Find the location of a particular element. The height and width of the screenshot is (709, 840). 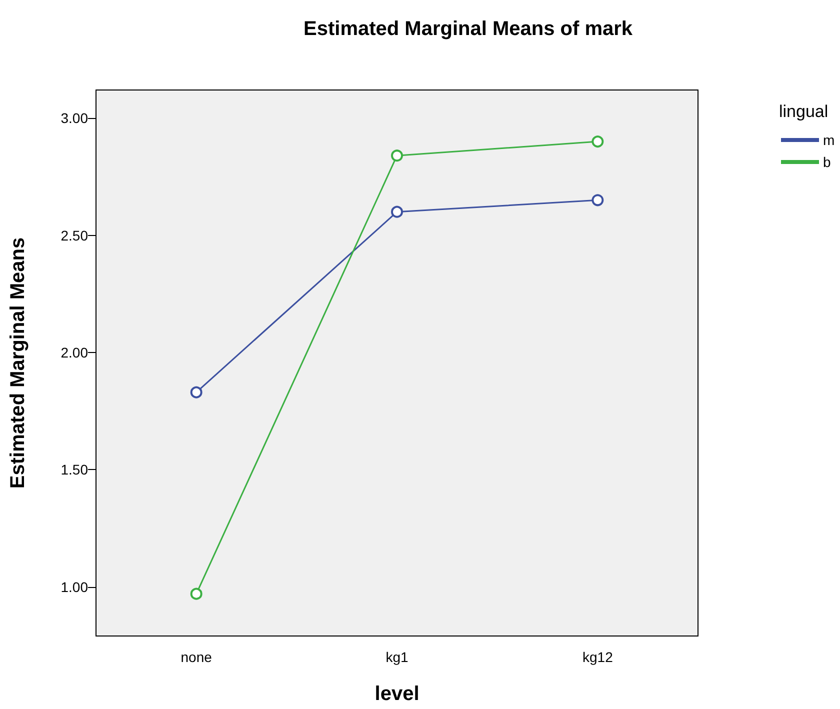

y-tick-label: 3.00 is located at coordinates (74, 118).